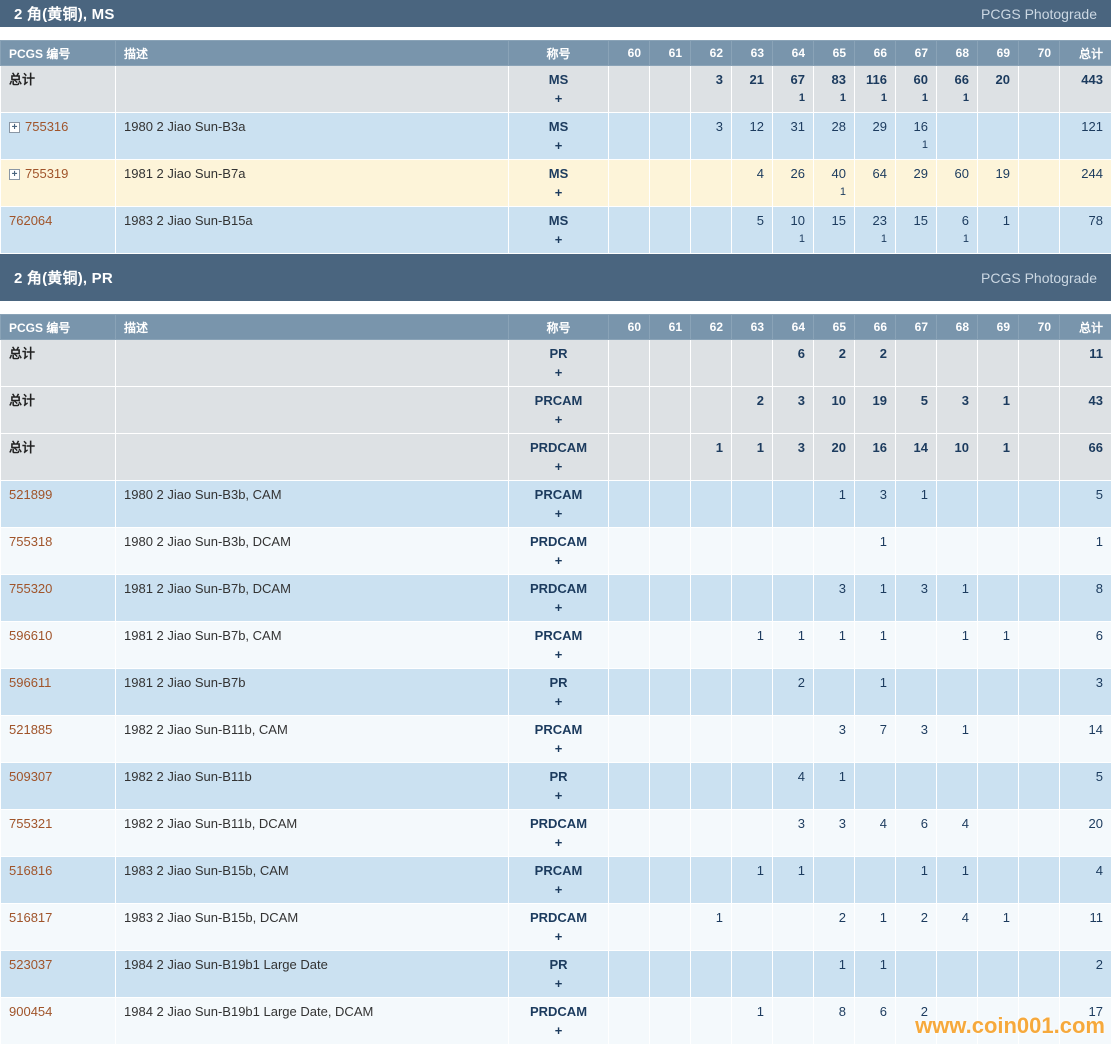  I want to click on grade-cell-69: 19, so click(998, 183).